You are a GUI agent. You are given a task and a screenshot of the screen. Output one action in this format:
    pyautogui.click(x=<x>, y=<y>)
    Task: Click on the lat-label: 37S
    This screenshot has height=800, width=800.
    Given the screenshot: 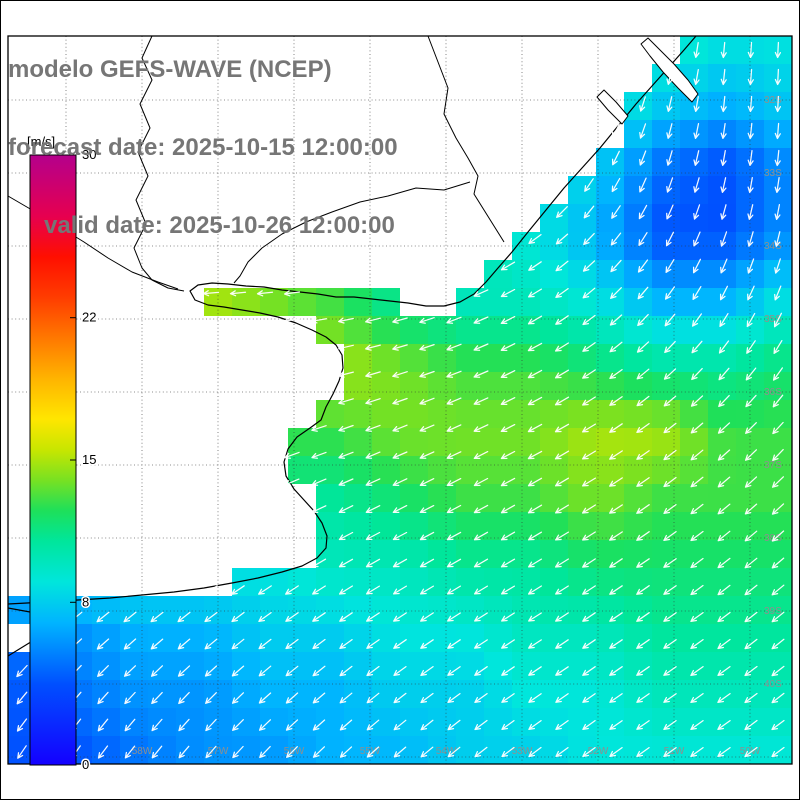 What is the action you would take?
    pyautogui.click(x=773, y=465)
    